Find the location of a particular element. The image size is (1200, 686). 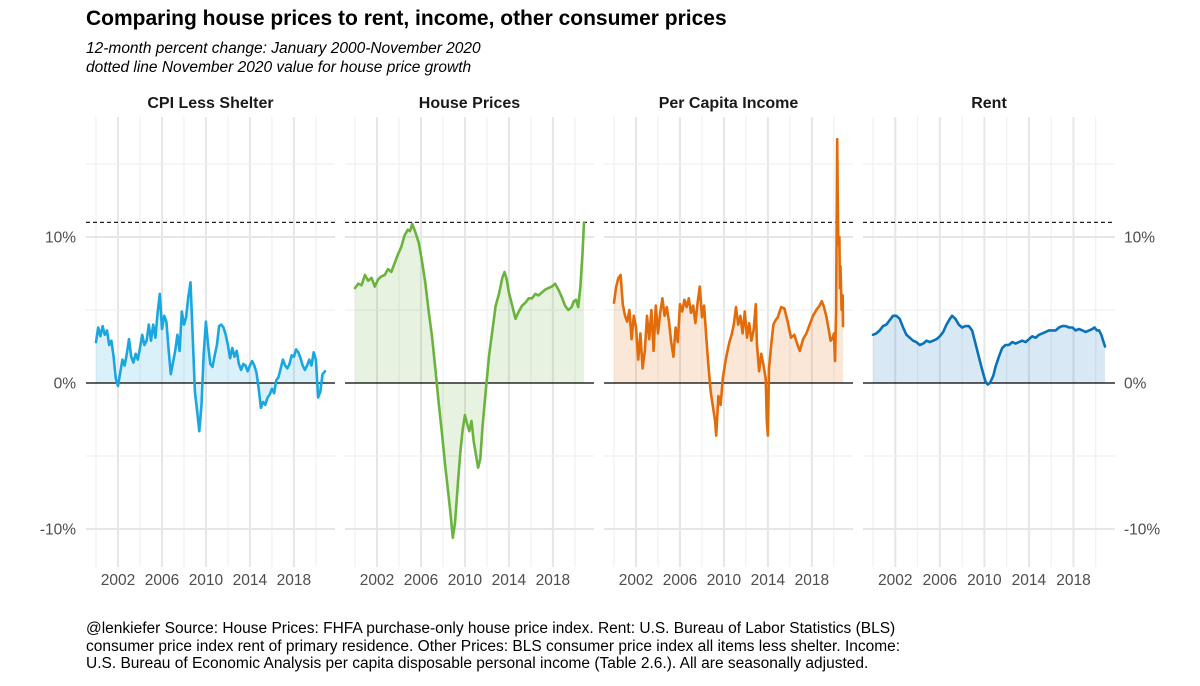

facet-title: CPI Less Shelter is located at coordinates (210, 103).